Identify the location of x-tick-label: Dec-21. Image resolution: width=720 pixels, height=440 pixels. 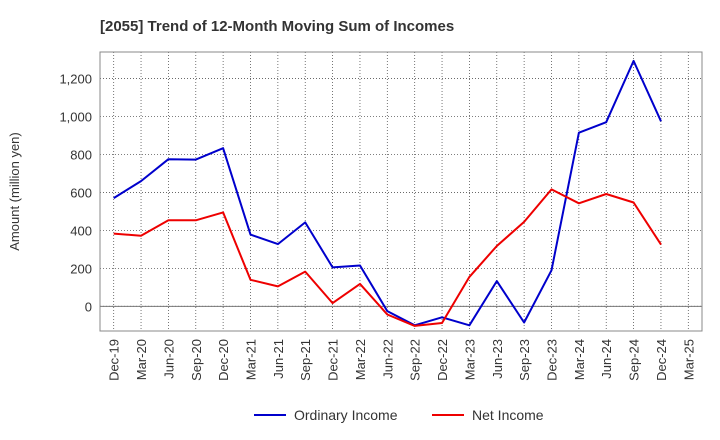
(333, 360).